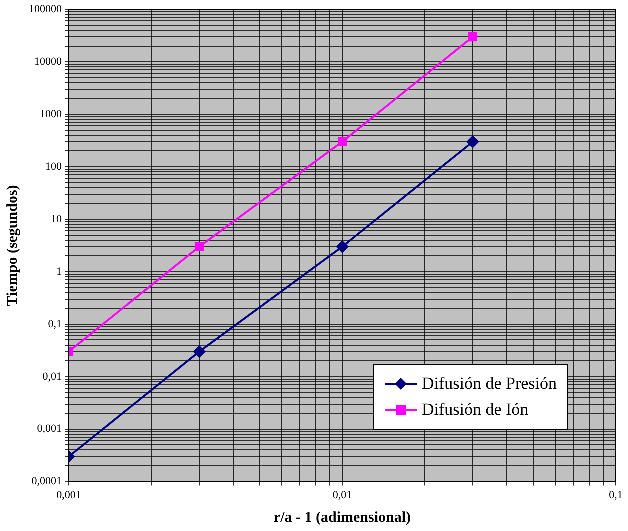 The image size is (628, 531). Describe the element at coordinates (45, 9) in the screenshot. I see `y-tick-label: 100000` at that location.